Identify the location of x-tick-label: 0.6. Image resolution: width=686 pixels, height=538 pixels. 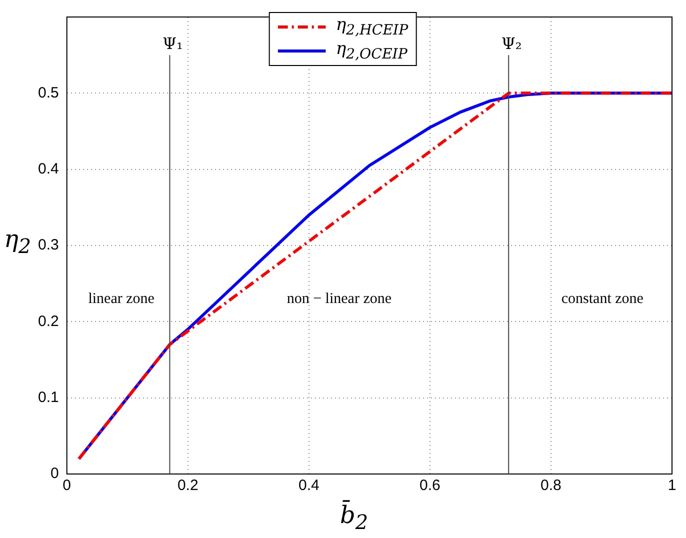
(430, 485).